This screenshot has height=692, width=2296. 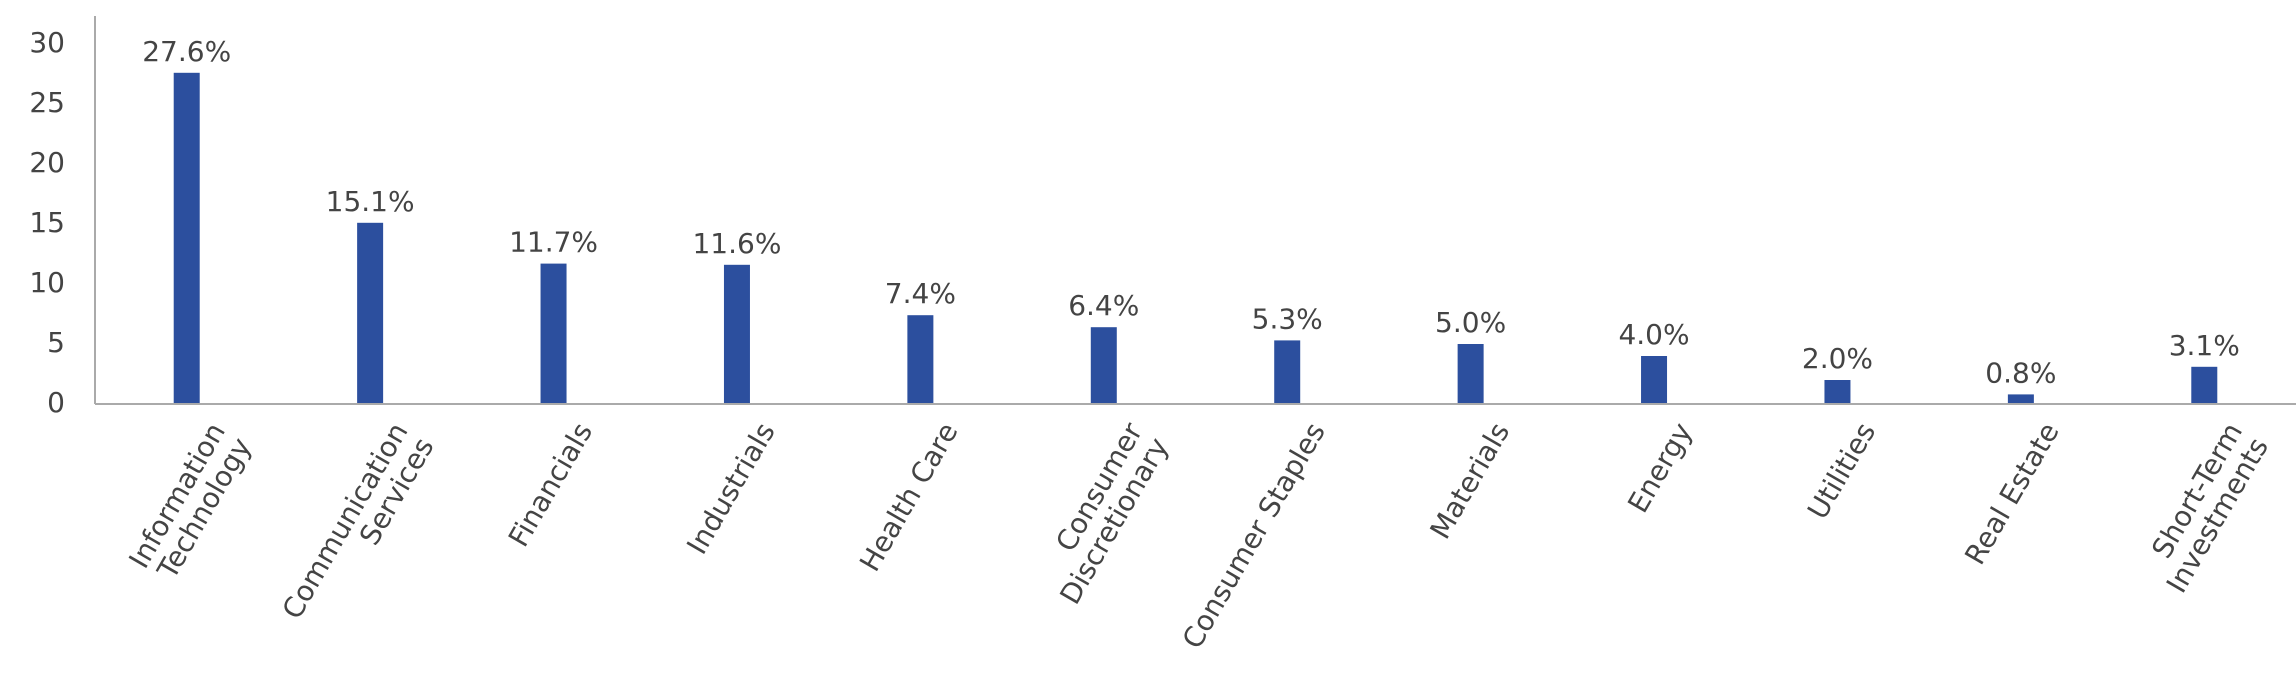 What do you see at coordinates (186, 51) in the screenshot?
I see `value-label: 27.6%` at bounding box center [186, 51].